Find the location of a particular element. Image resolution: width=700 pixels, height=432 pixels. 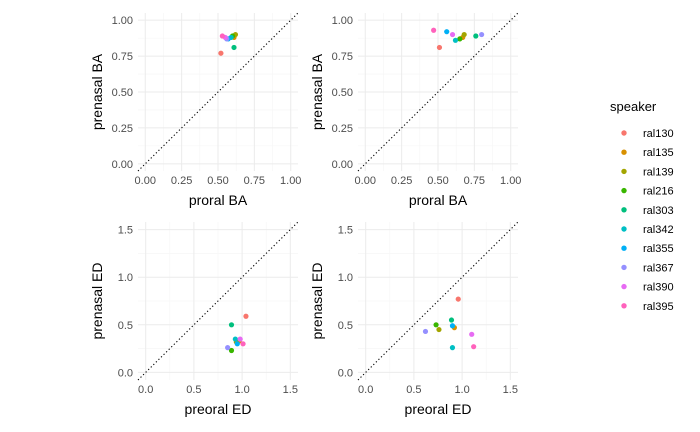

legend-key-ral390 is located at coordinates (624, 286).